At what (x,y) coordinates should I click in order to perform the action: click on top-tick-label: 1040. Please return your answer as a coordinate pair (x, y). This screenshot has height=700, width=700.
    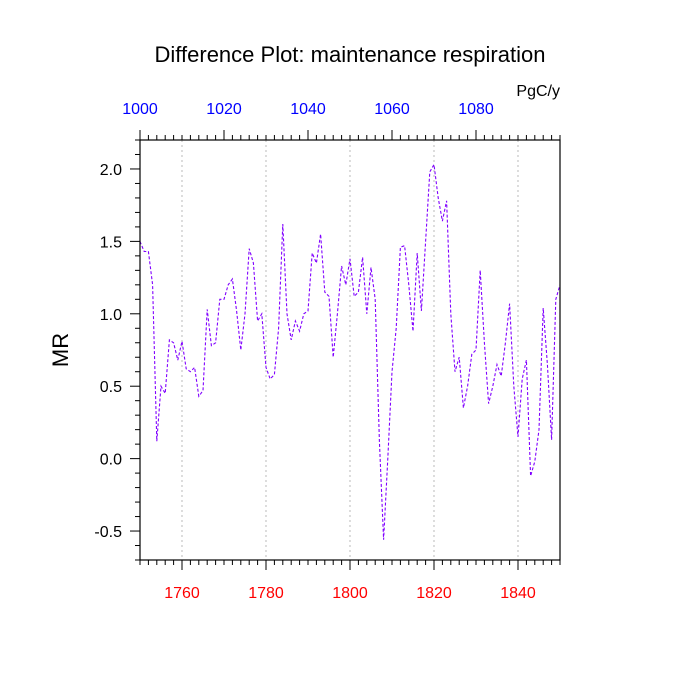
    Looking at the image, I should click on (308, 109).